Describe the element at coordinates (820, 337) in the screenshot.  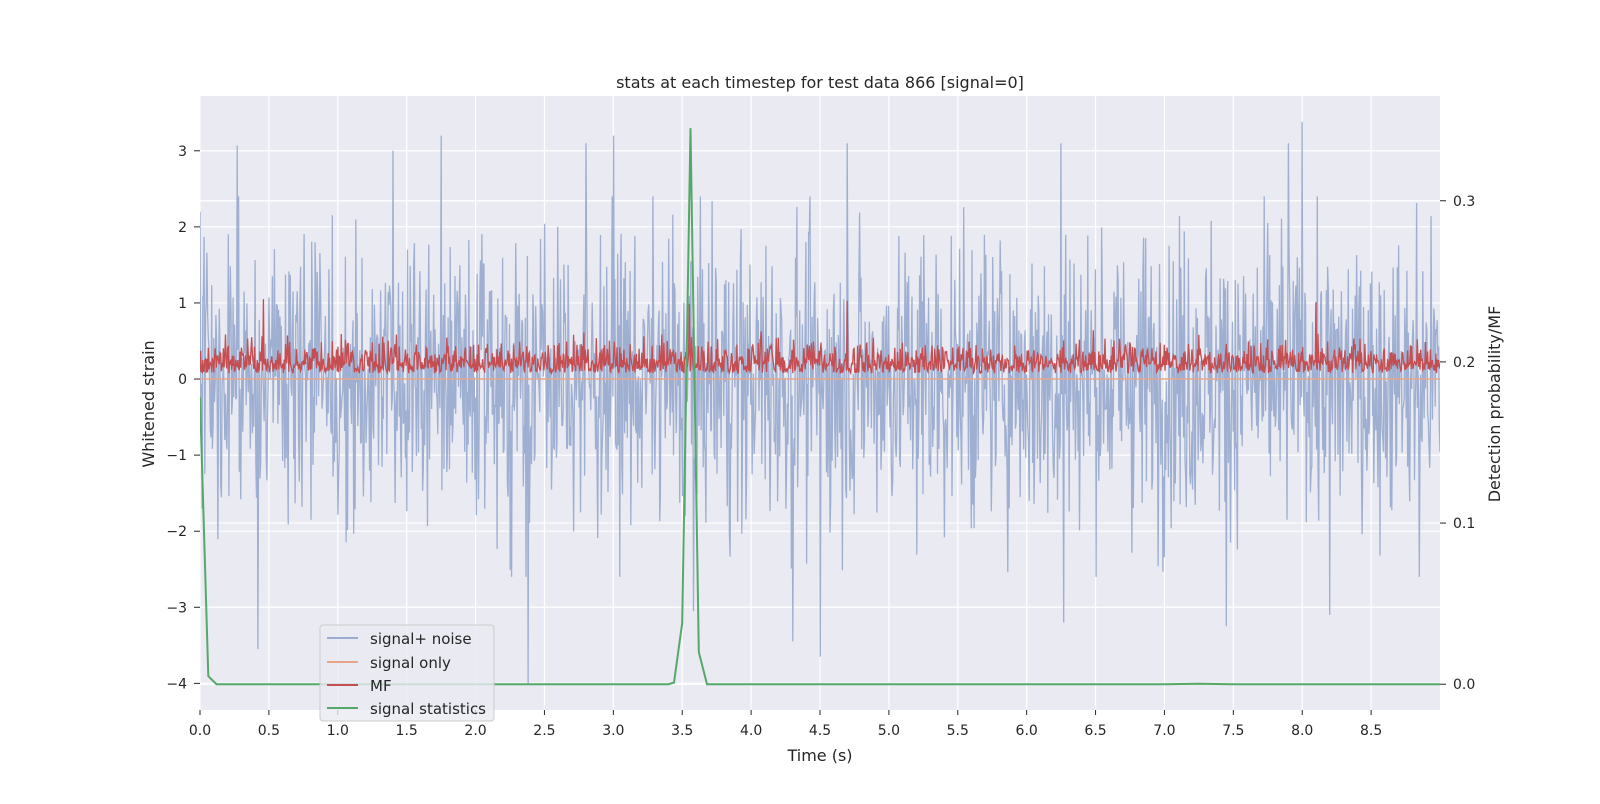
I see `series-mf-line` at that location.